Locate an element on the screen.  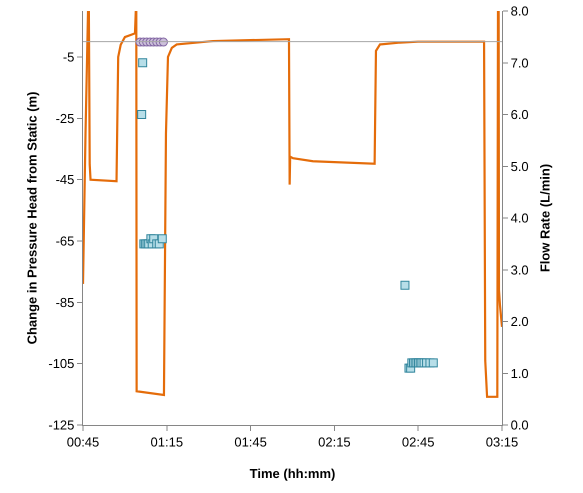
x-axis-title: Time (hh:mm) is located at coordinates (293, 474).